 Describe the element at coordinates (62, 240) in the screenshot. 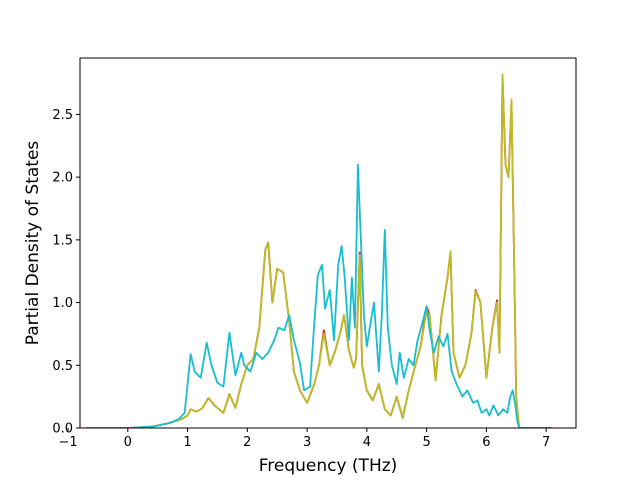

I see `y-tick-label: 1.5` at that location.